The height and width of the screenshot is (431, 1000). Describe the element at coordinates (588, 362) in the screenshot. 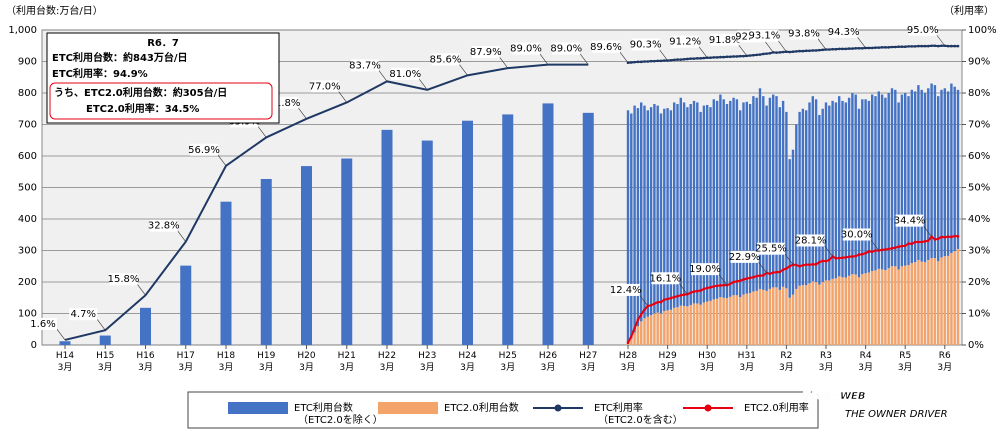

I see `x-tick-label: H27 3月` at that location.